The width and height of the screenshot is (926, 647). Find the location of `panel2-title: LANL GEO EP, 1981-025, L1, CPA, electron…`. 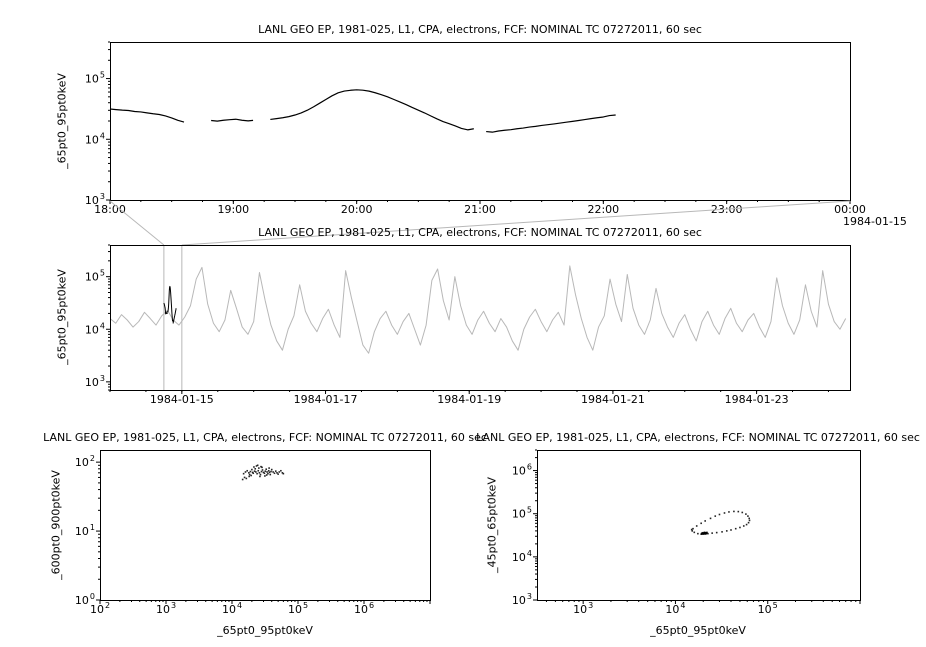

panel2-title: LANL GEO EP, 1981-025, L1, CPA, electron… is located at coordinates (480, 232).